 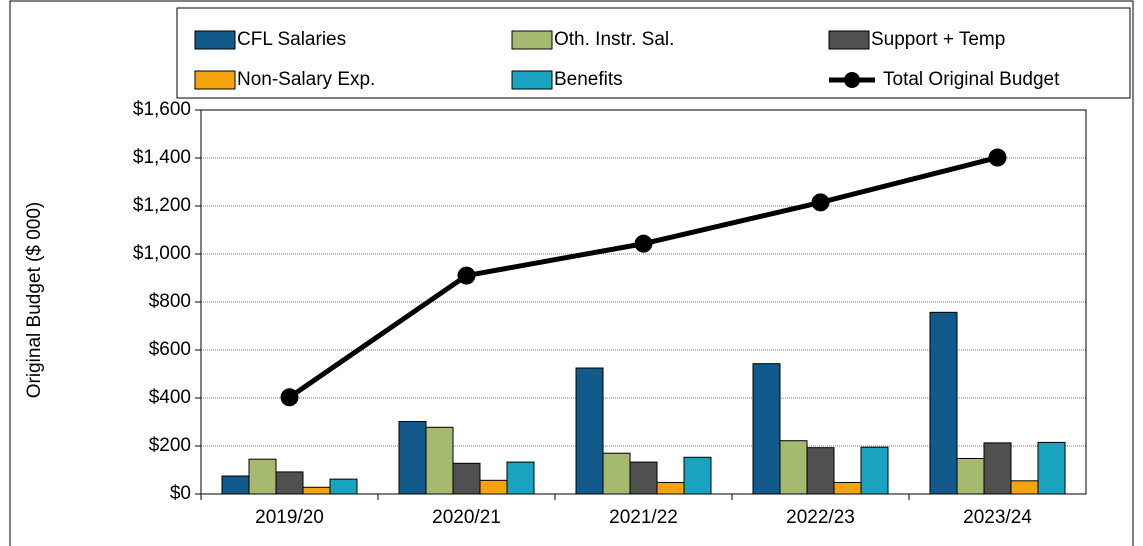 What do you see at coordinates (820, 517) in the screenshot?
I see `x-tick-label: 2022/23` at bounding box center [820, 517].